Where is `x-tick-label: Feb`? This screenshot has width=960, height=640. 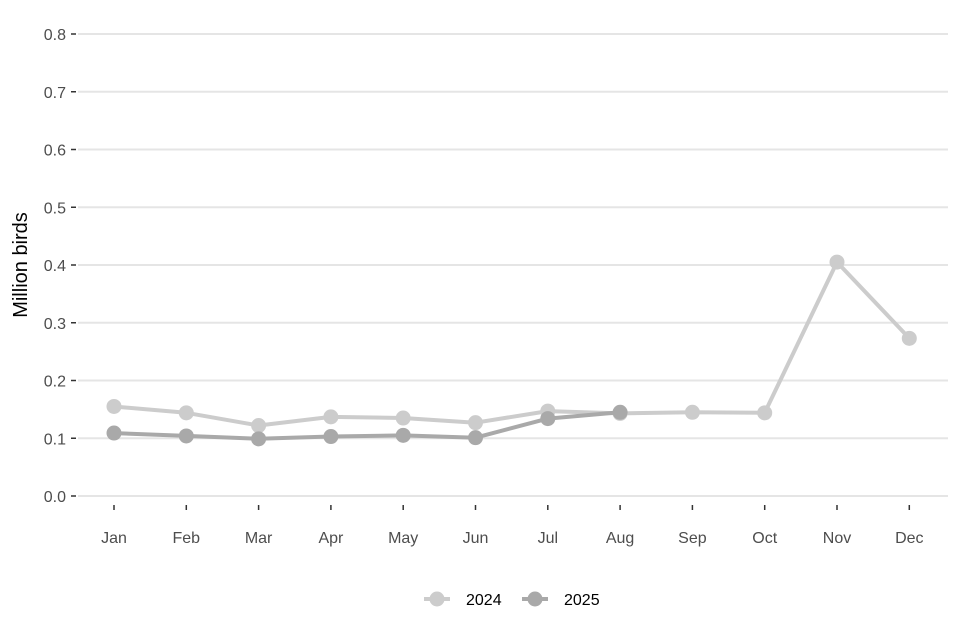
x-tick-label: Feb is located at coordinates (187, 538).